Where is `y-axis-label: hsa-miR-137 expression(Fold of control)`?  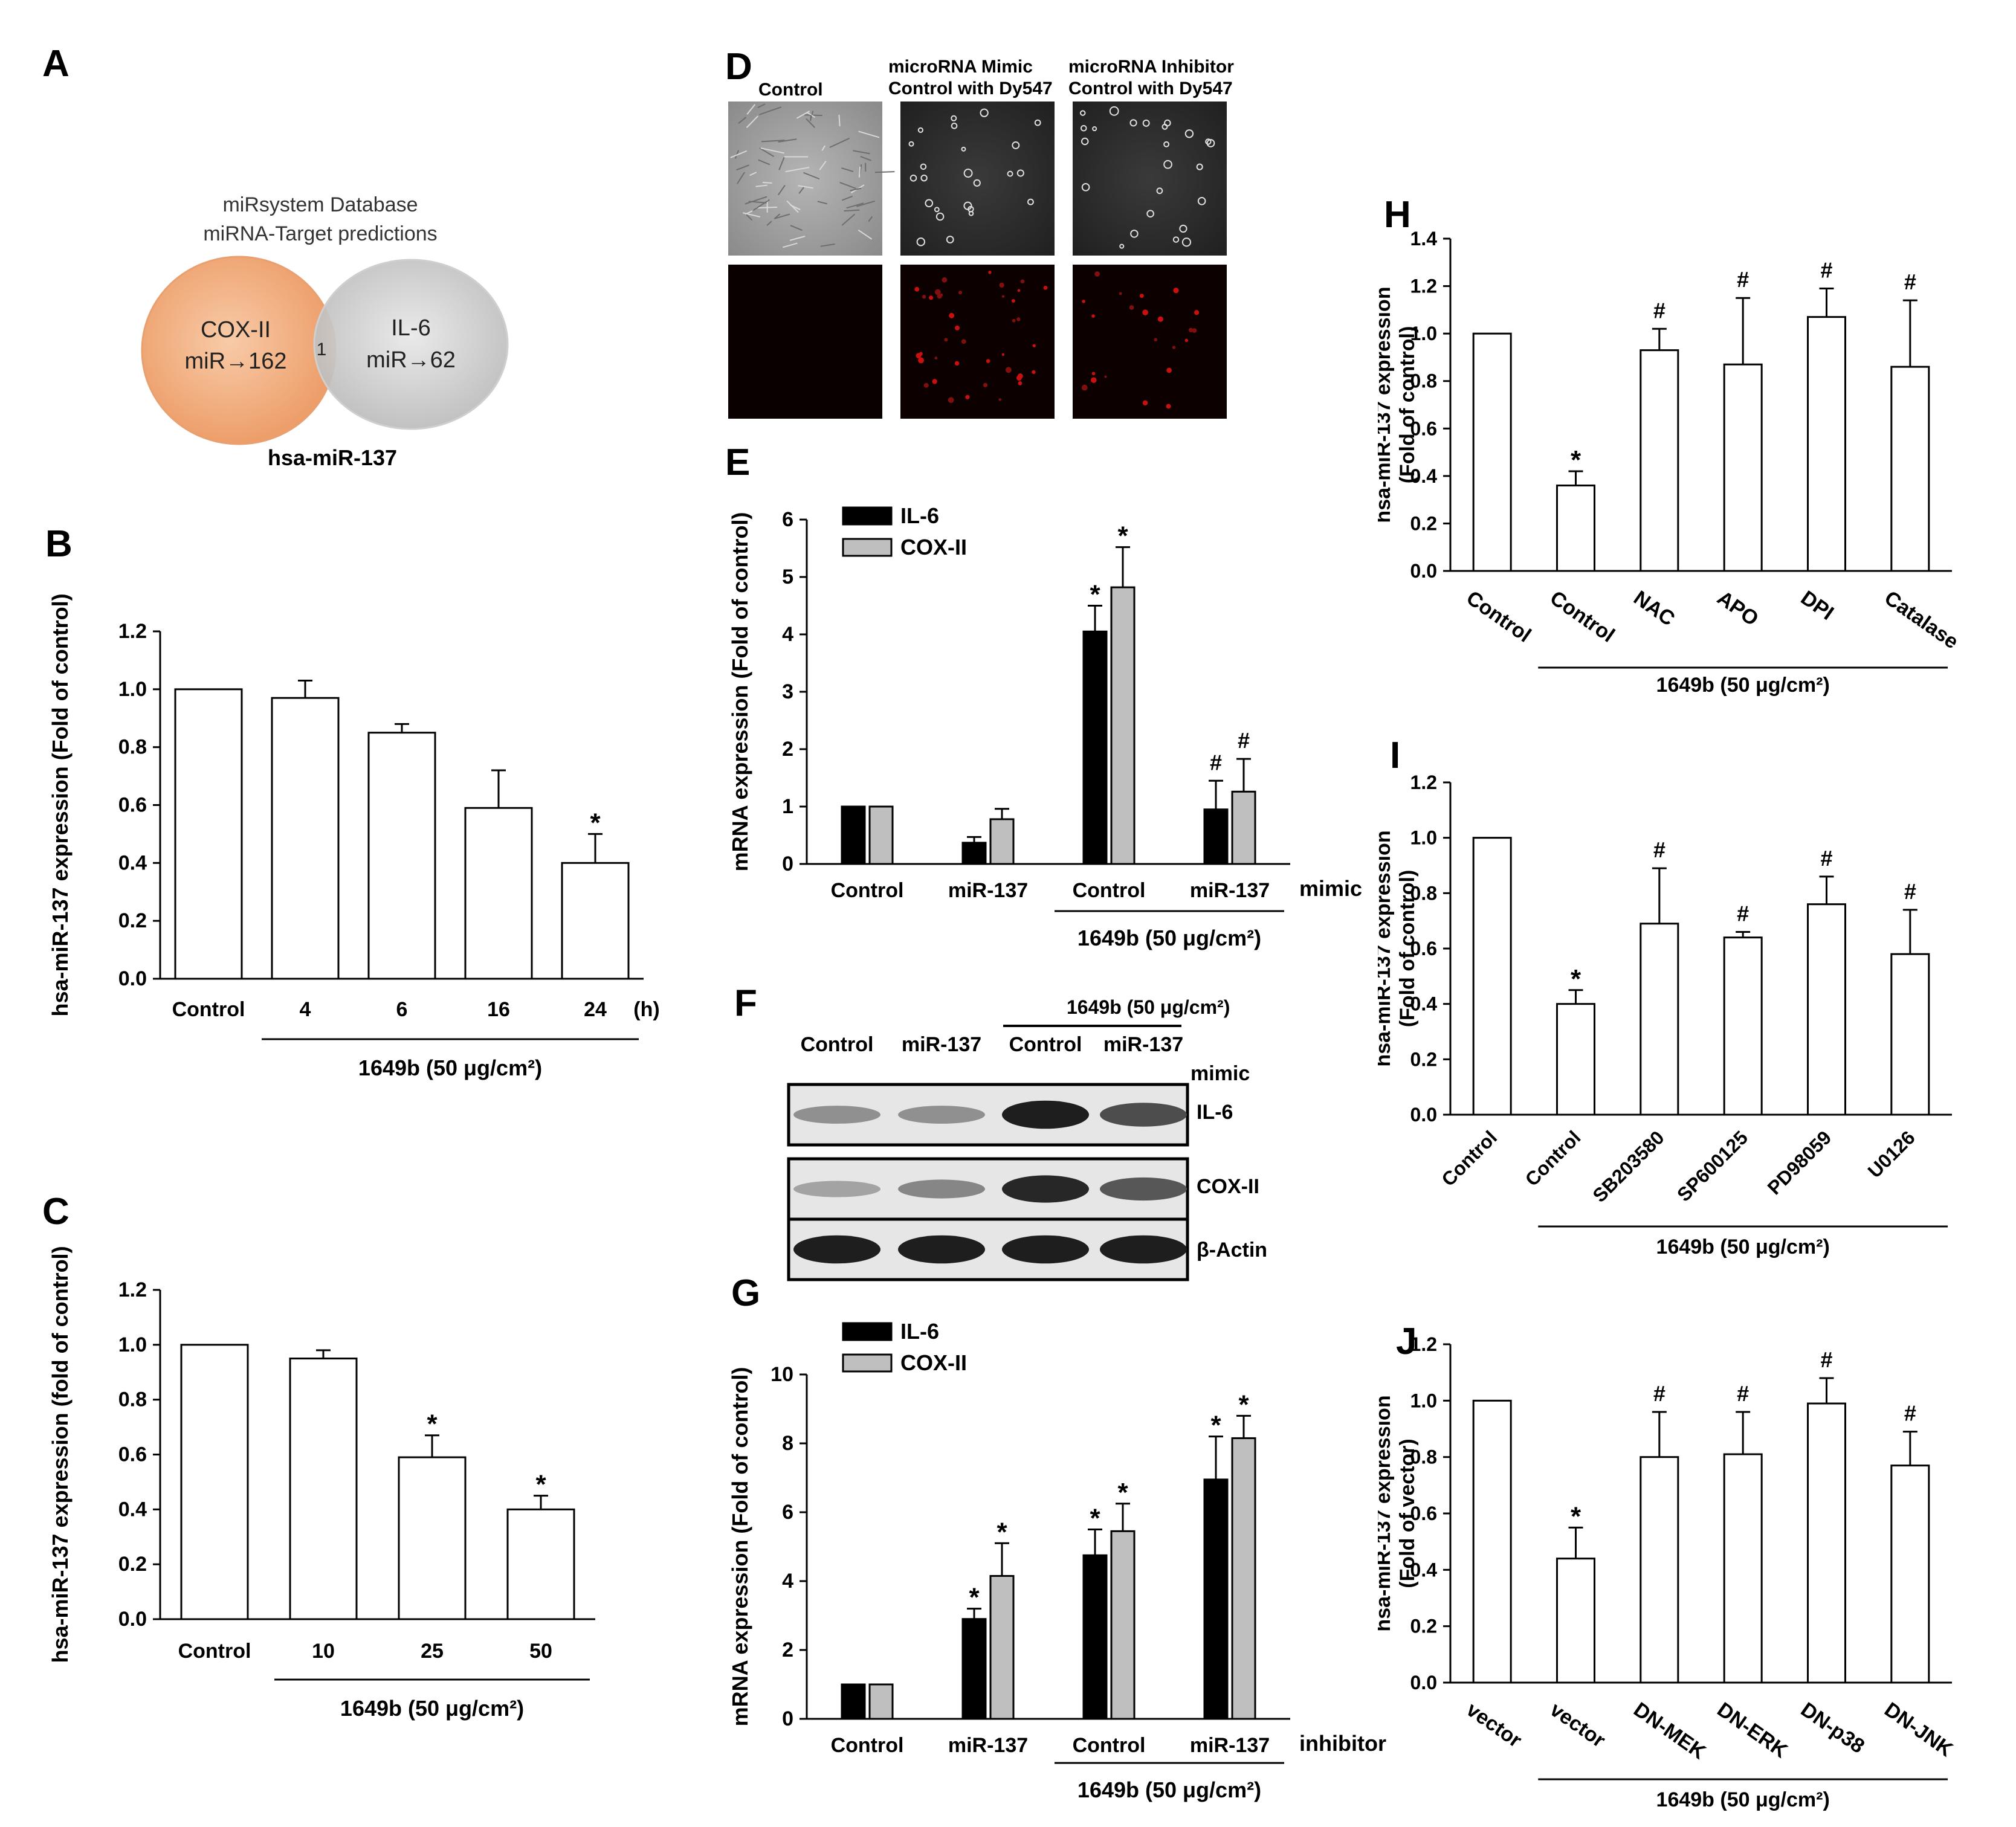
y-axis-label: hsa-miR-137 expression(Fold of control) is located at coordinates (1398, 948).